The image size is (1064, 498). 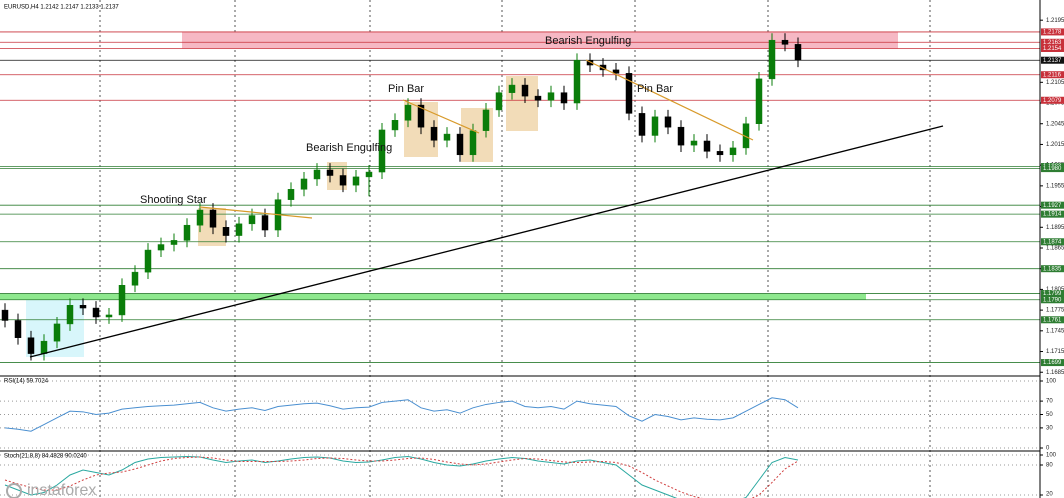 I want to click on y-tick-label: 70, so click(x=1049, y=402).